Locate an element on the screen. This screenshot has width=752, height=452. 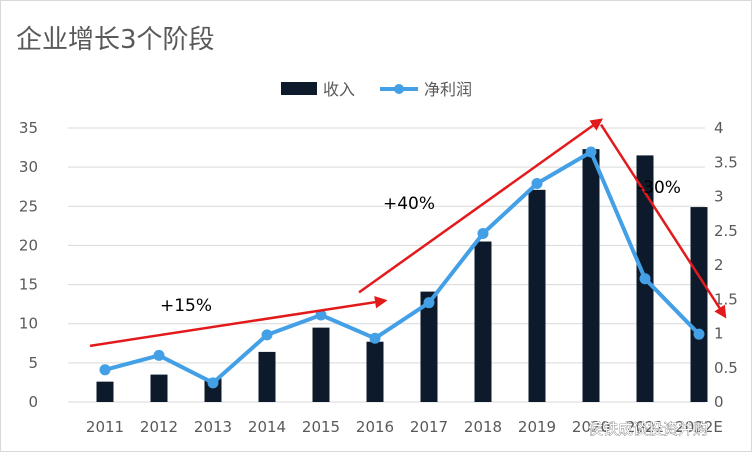
x-tick-label: 2014 is located at coordinates (267, 427).